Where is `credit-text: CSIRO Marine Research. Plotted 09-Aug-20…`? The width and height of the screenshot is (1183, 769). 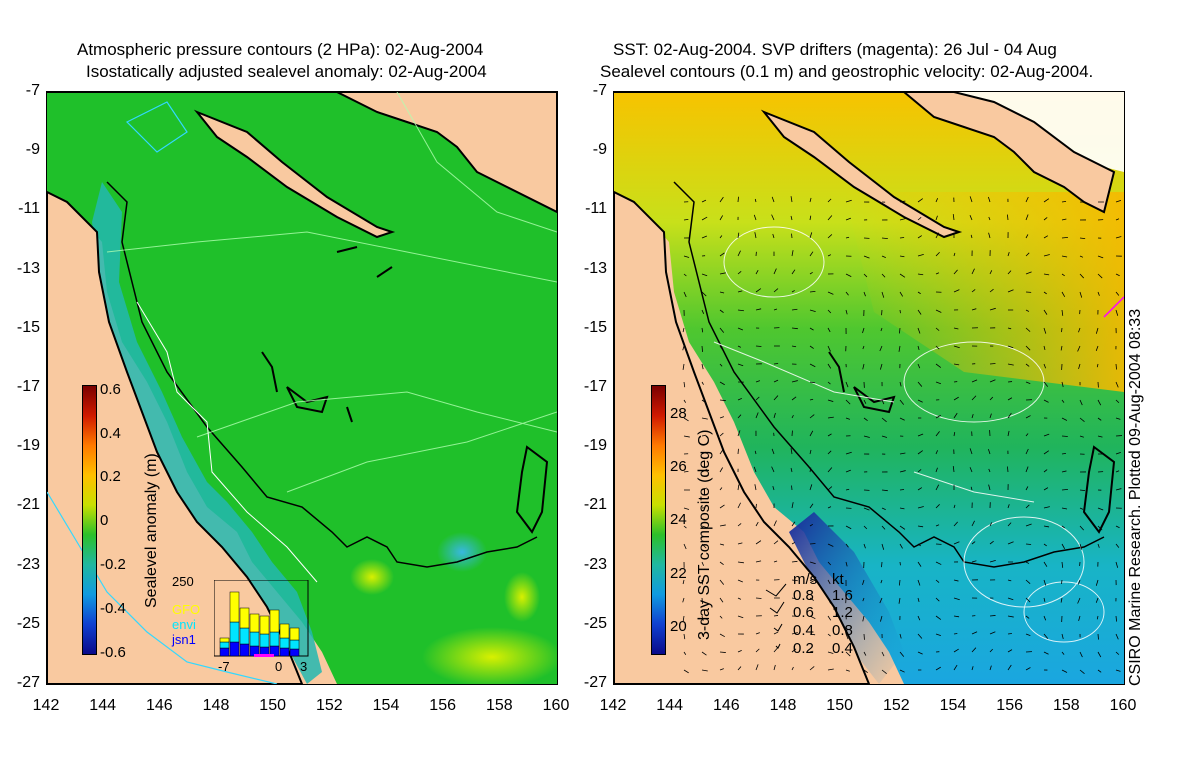 credit-text: CSIRO Marine Research. Plotted 09-Aug-20… is located at coordinates (1135, 497).